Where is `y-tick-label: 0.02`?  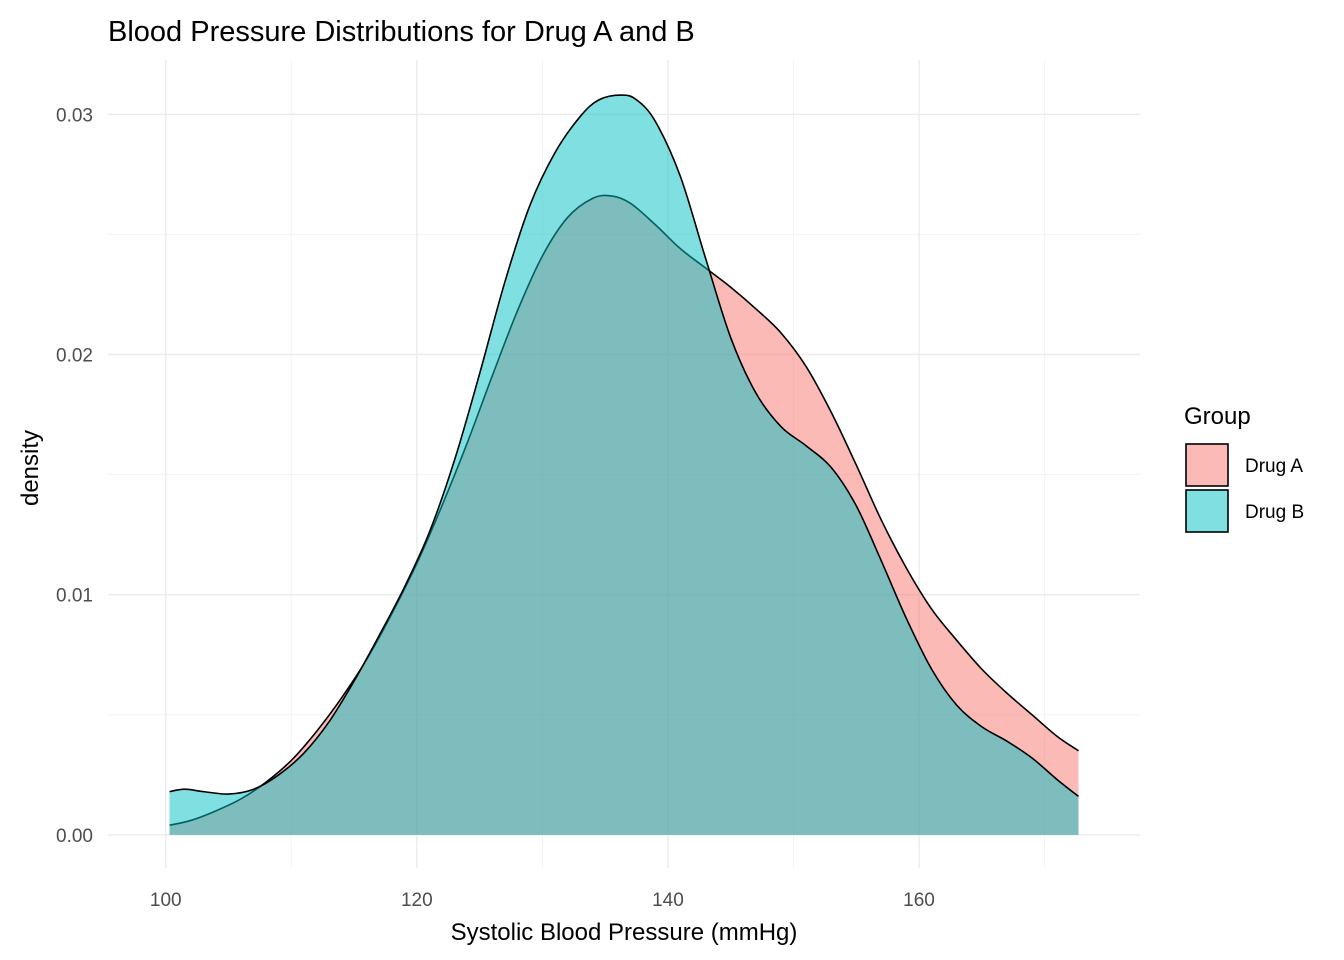
y-tick-label: 0.02 is located at coordinates (74, 355).